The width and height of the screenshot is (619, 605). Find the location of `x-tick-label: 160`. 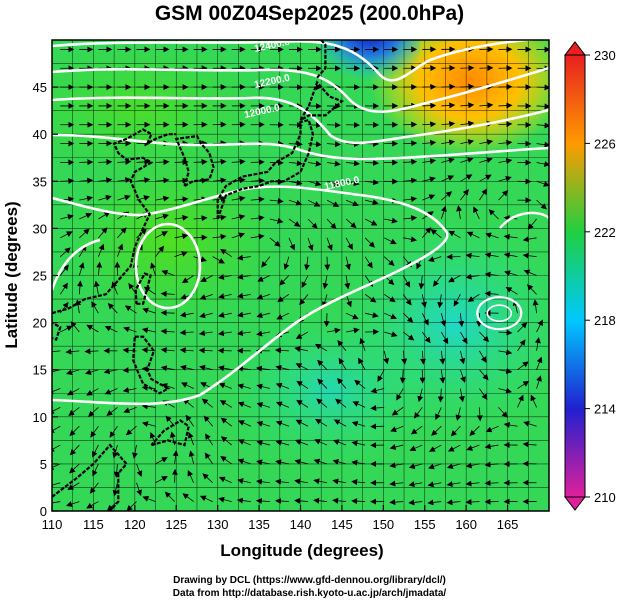

x-tick-label: 160 is located at coordinates (466, 524).